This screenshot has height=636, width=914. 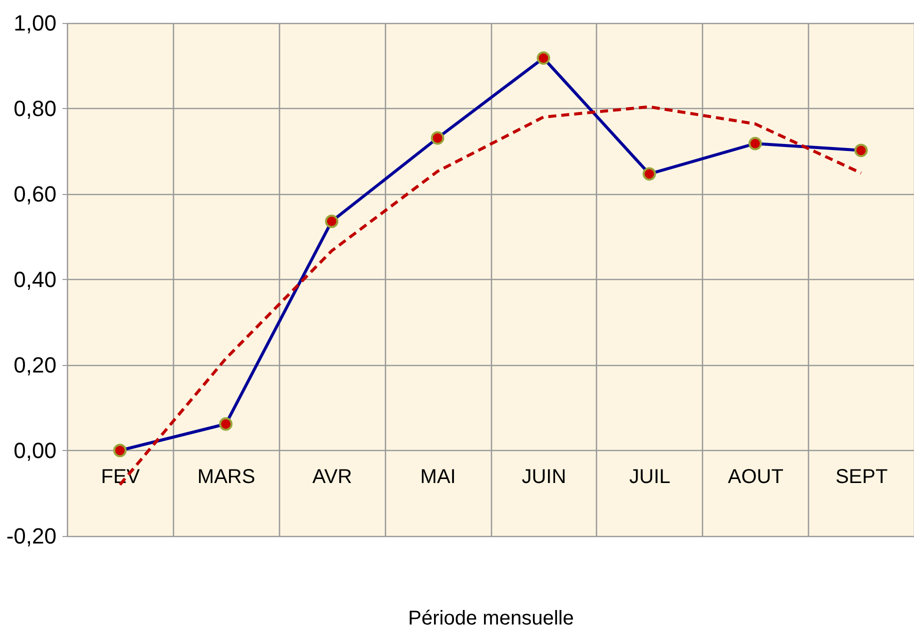 What do you see at coordinates (35, 279) in the screenshot?
I see `y-tick-label: 0,40` at bounding box center [35, 279].